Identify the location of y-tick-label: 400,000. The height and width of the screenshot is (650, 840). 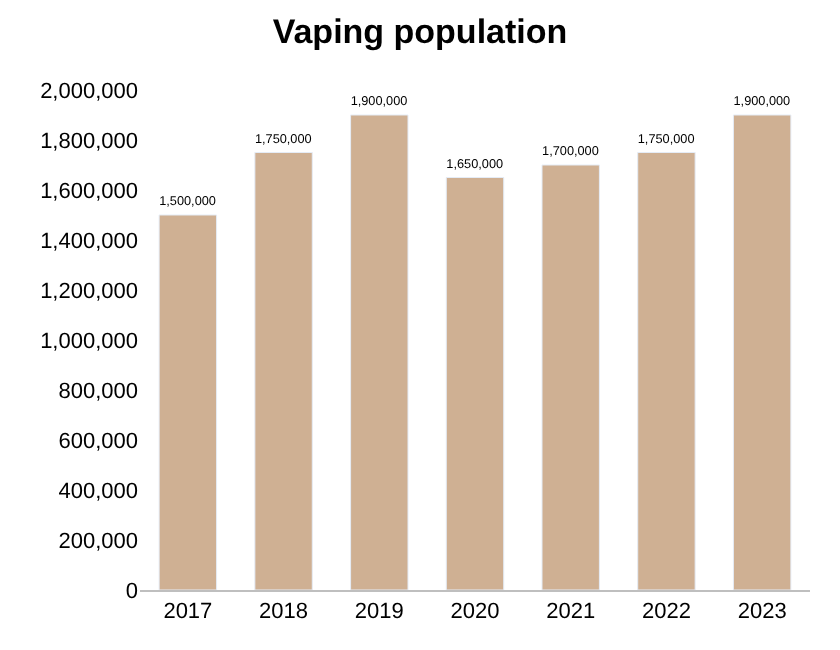
(98, 491).